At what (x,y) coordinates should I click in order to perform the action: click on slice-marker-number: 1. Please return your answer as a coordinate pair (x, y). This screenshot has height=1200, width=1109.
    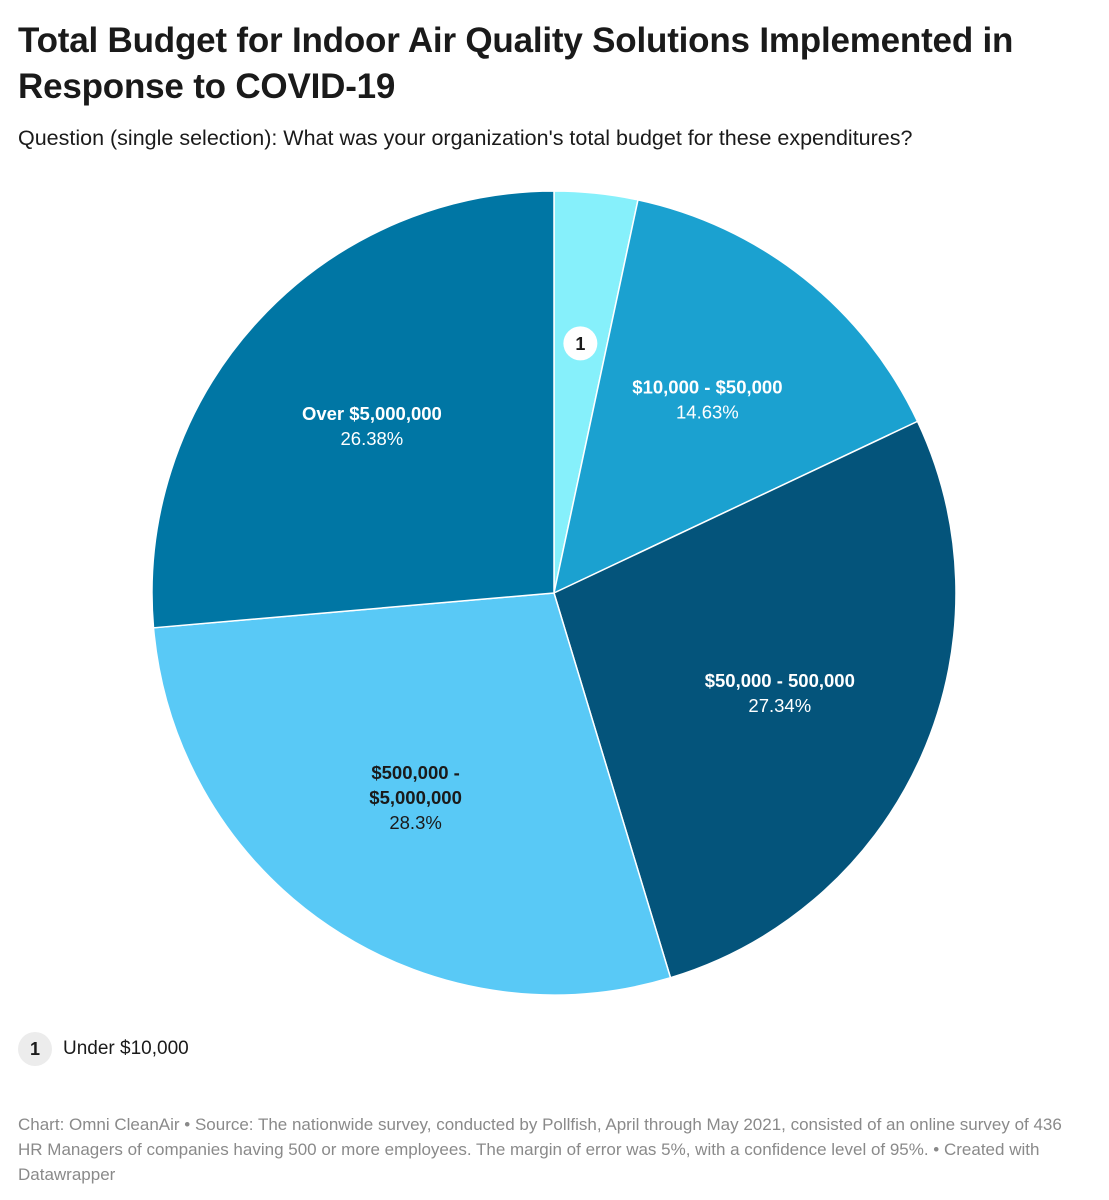
    Looking at the image, I should click on (580, 344).